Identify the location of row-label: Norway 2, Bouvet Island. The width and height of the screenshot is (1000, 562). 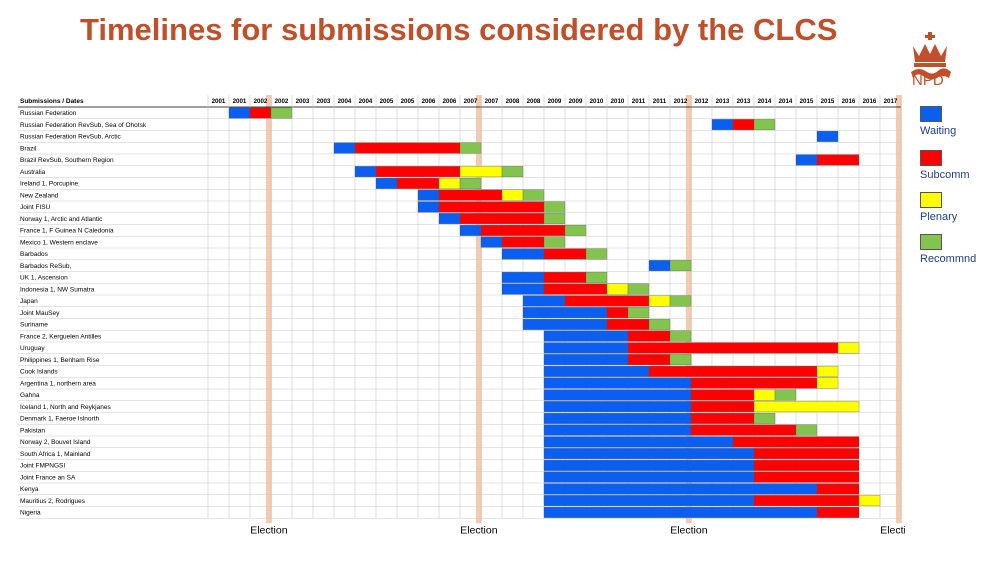
(55, 442).